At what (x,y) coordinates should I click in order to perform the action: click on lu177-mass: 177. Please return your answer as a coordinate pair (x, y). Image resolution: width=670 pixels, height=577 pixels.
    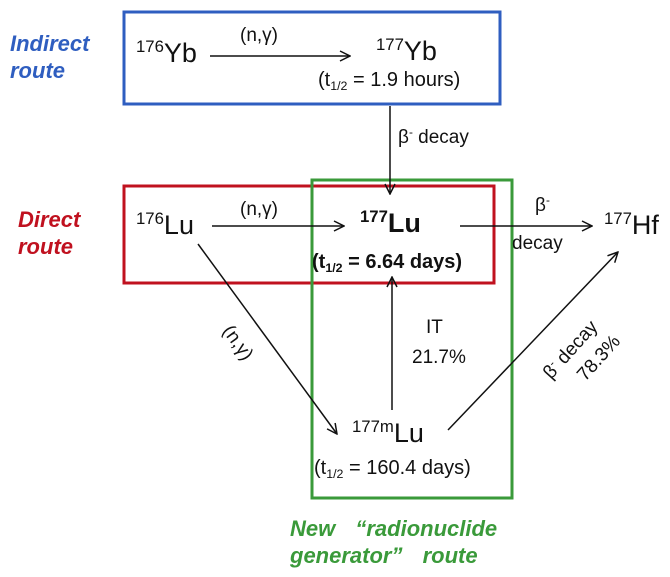
    Looking at the image, I should click on (374, 216).